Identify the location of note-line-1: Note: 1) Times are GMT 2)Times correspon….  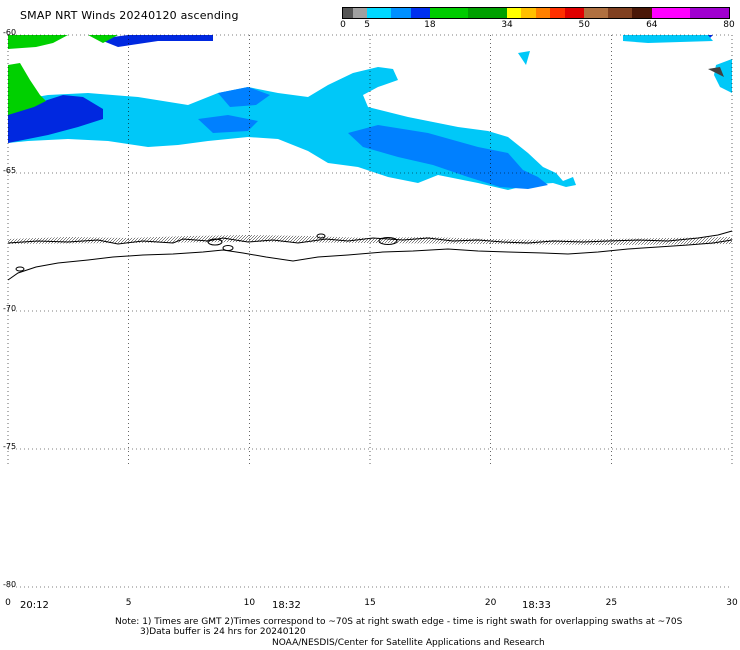
(399, 622).